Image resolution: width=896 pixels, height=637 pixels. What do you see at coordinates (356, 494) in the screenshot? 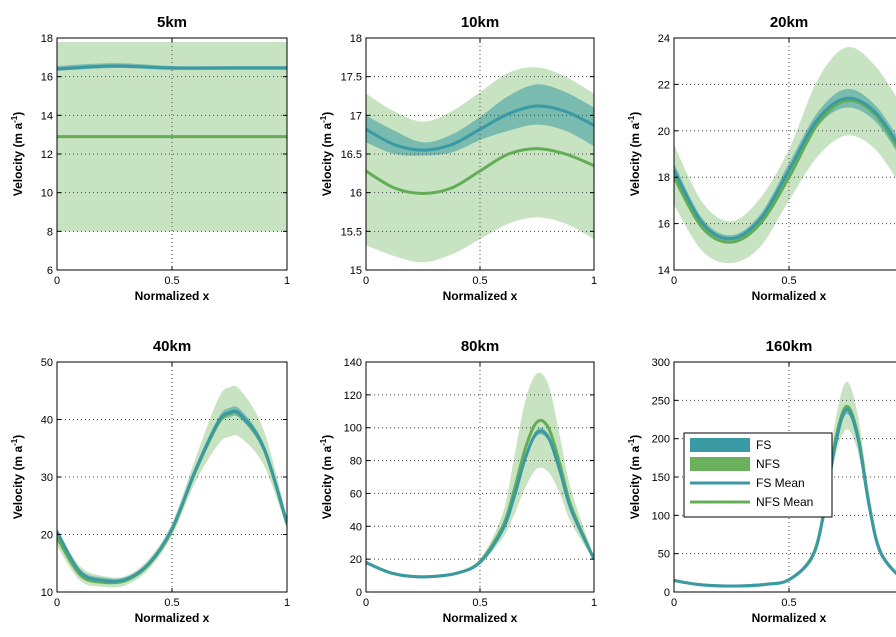
I see `y-tick-label: 60` at bounding box center [356, 494].